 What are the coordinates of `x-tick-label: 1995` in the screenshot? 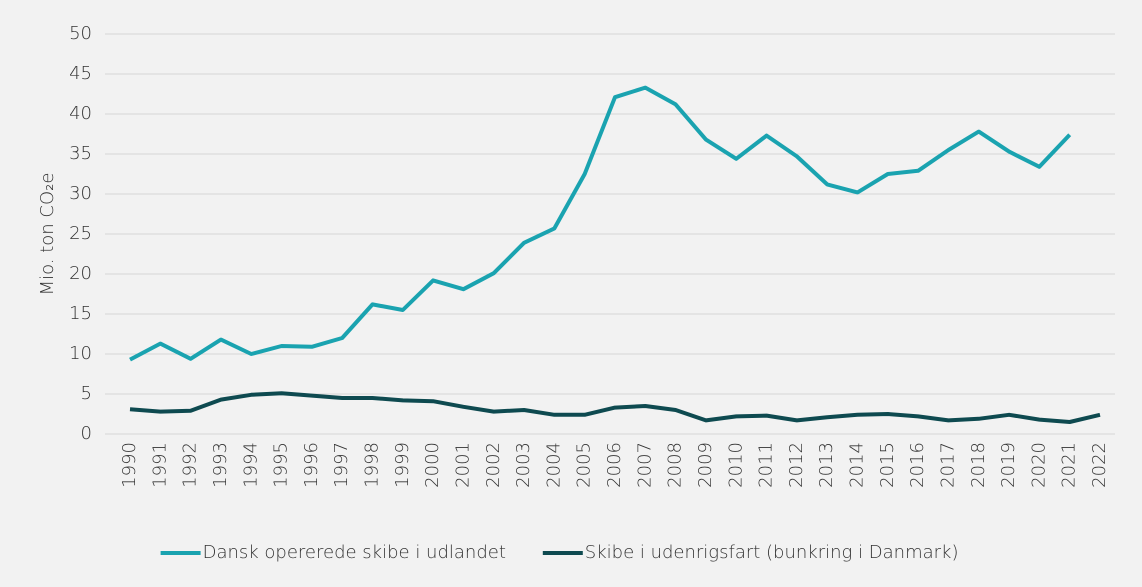 It's located at (281, 465).